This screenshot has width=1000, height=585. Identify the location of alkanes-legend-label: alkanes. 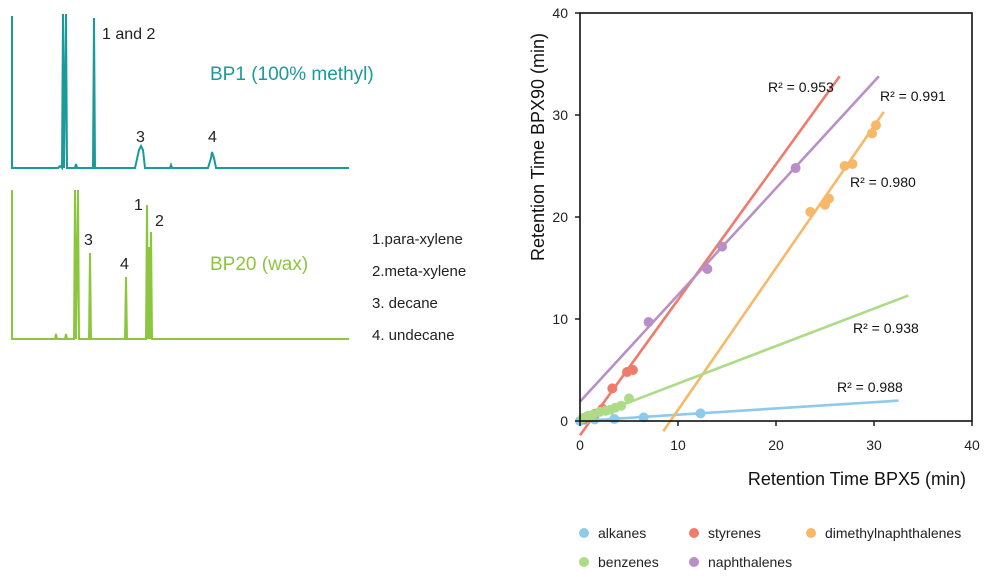
(622, 533).